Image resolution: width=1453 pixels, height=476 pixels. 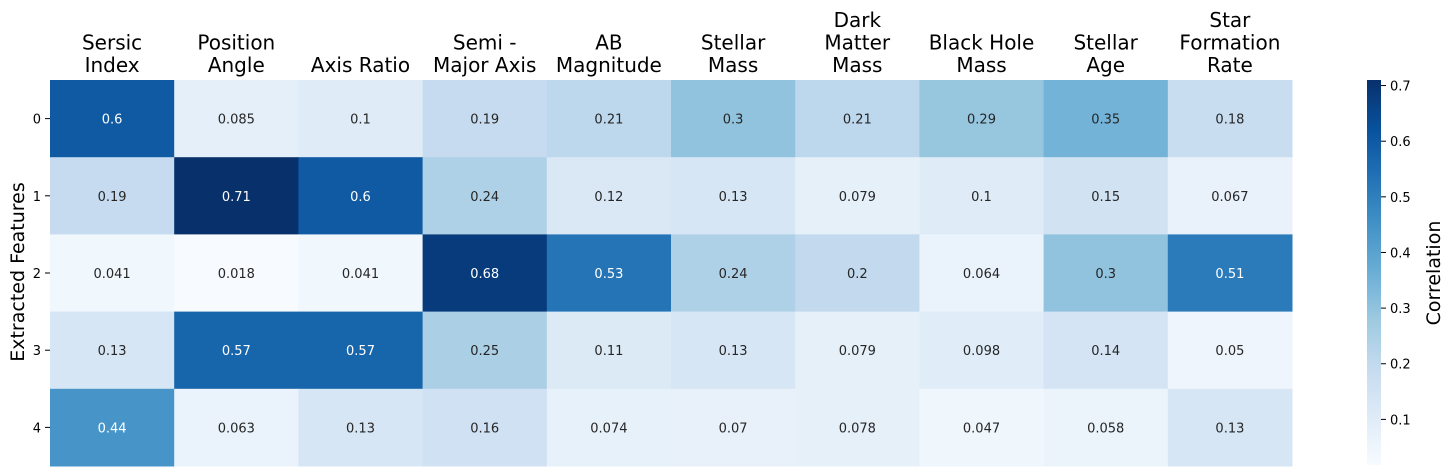 I want to click on row-label: 4, so click(x=37, y=428).